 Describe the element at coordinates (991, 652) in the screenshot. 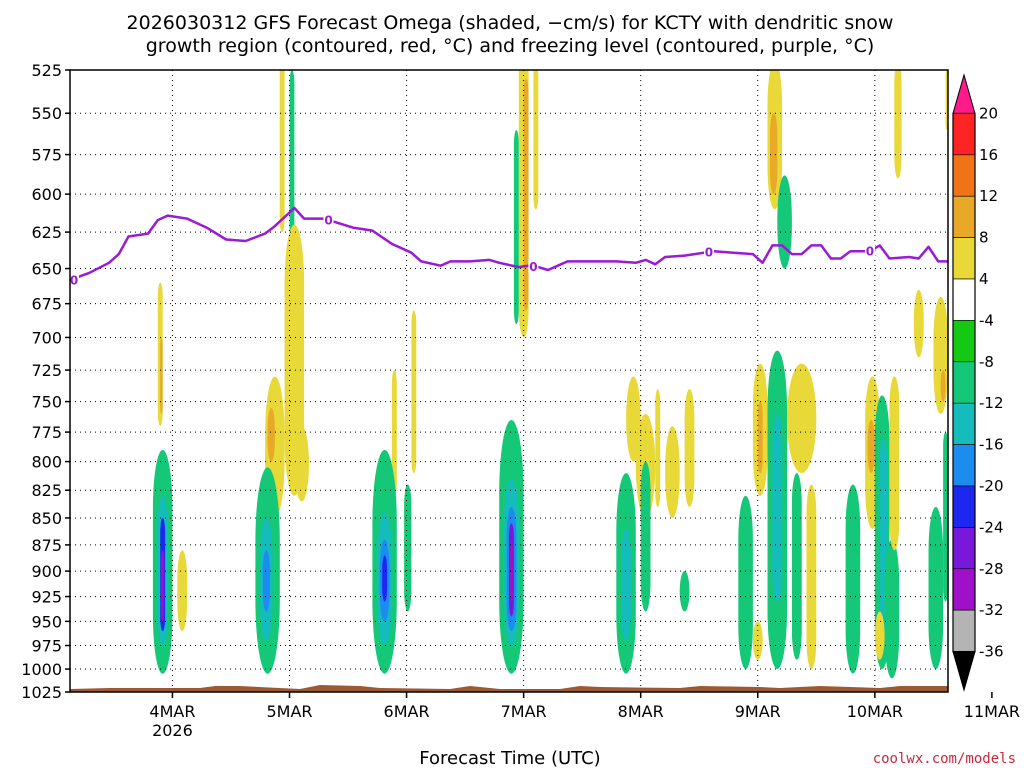

I see `colorbar-label-13: -36` at that location.